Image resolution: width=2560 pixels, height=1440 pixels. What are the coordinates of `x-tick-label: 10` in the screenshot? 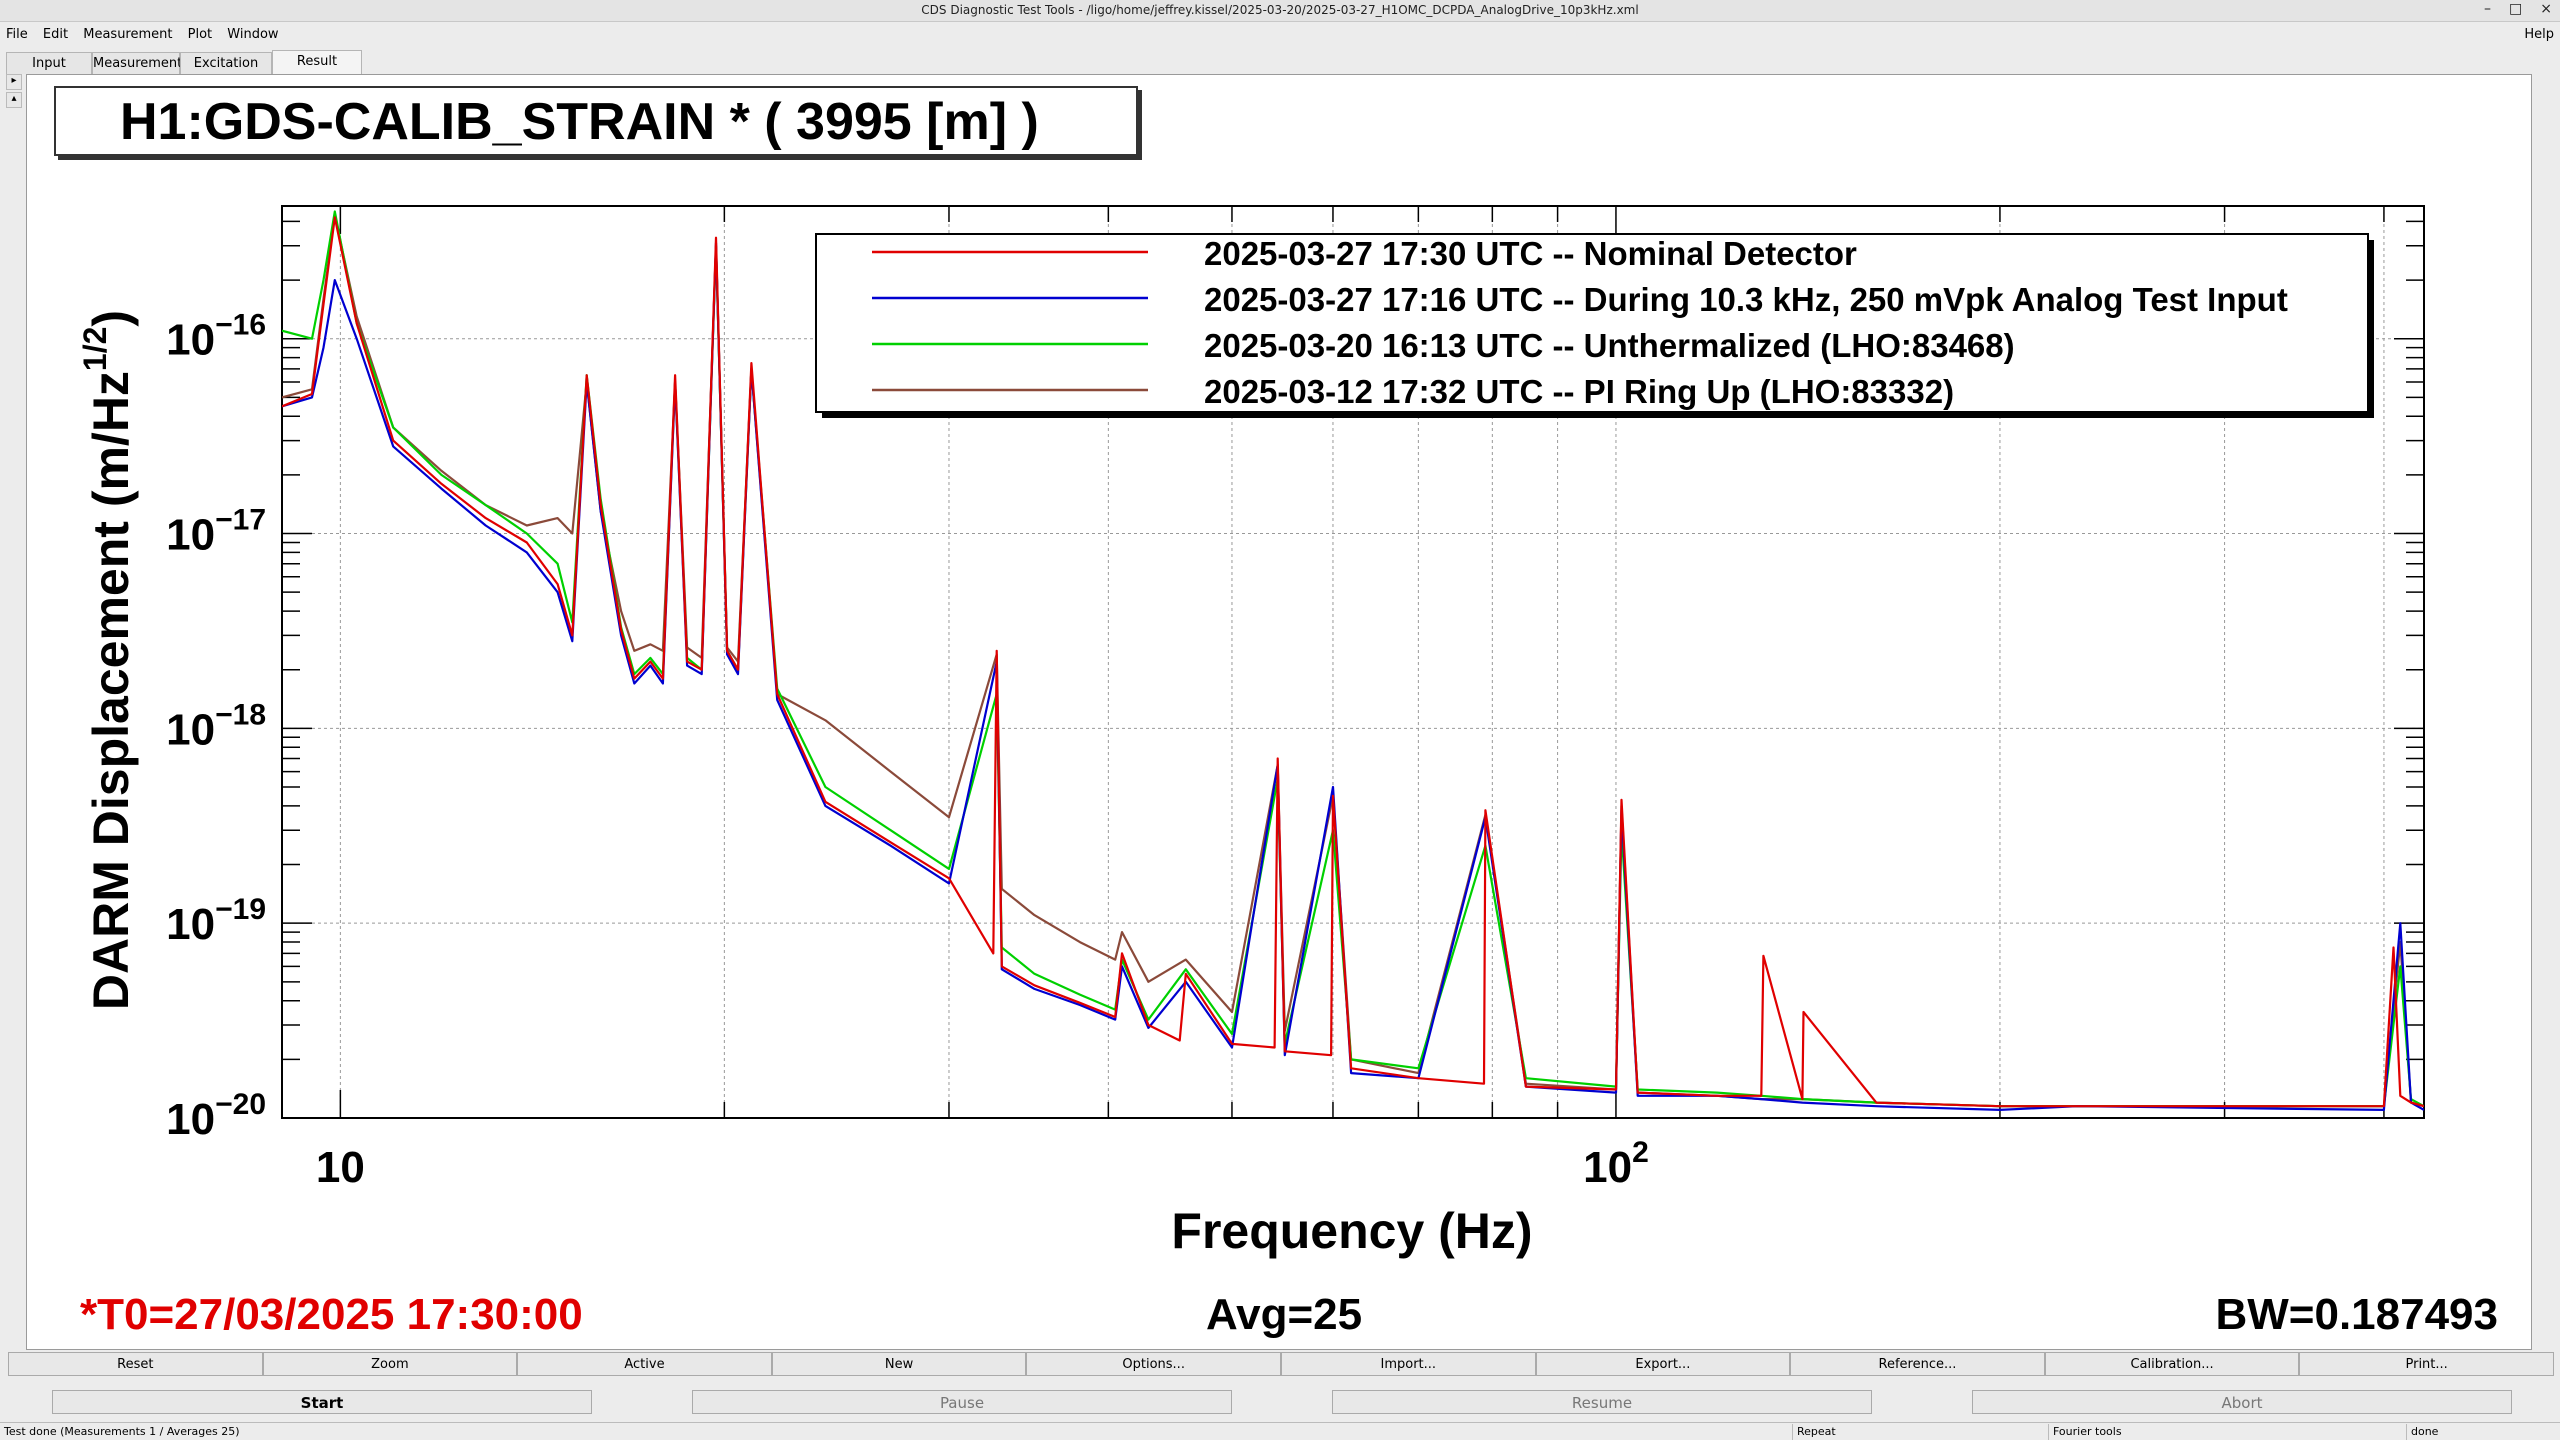 It's located at (340, 1167).